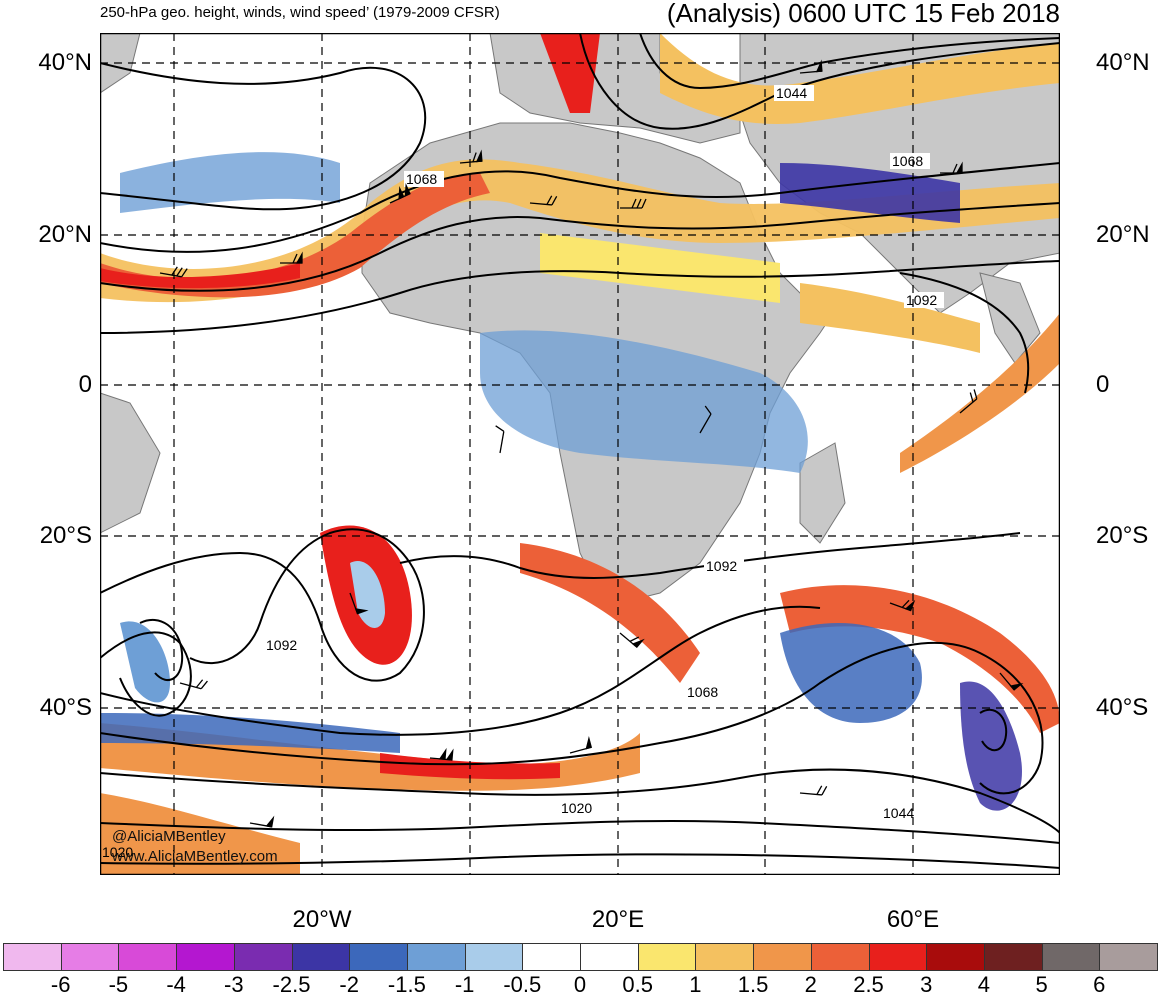 The height and width of the screenshot is (999, 1160). Describe the element at coordinates (1103, 384) in the screenshot. I see `lat-label-eq-right: 0` at that location.